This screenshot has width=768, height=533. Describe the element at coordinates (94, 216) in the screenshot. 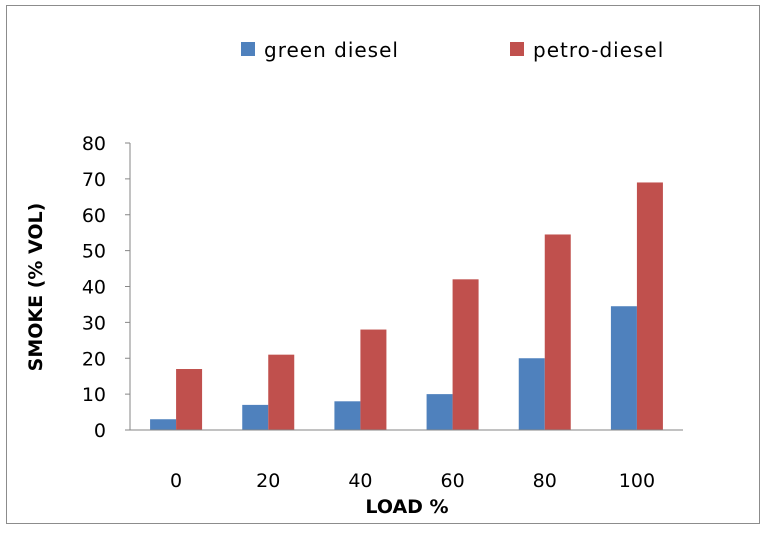

I see `y-tick-label: 60` at that location.